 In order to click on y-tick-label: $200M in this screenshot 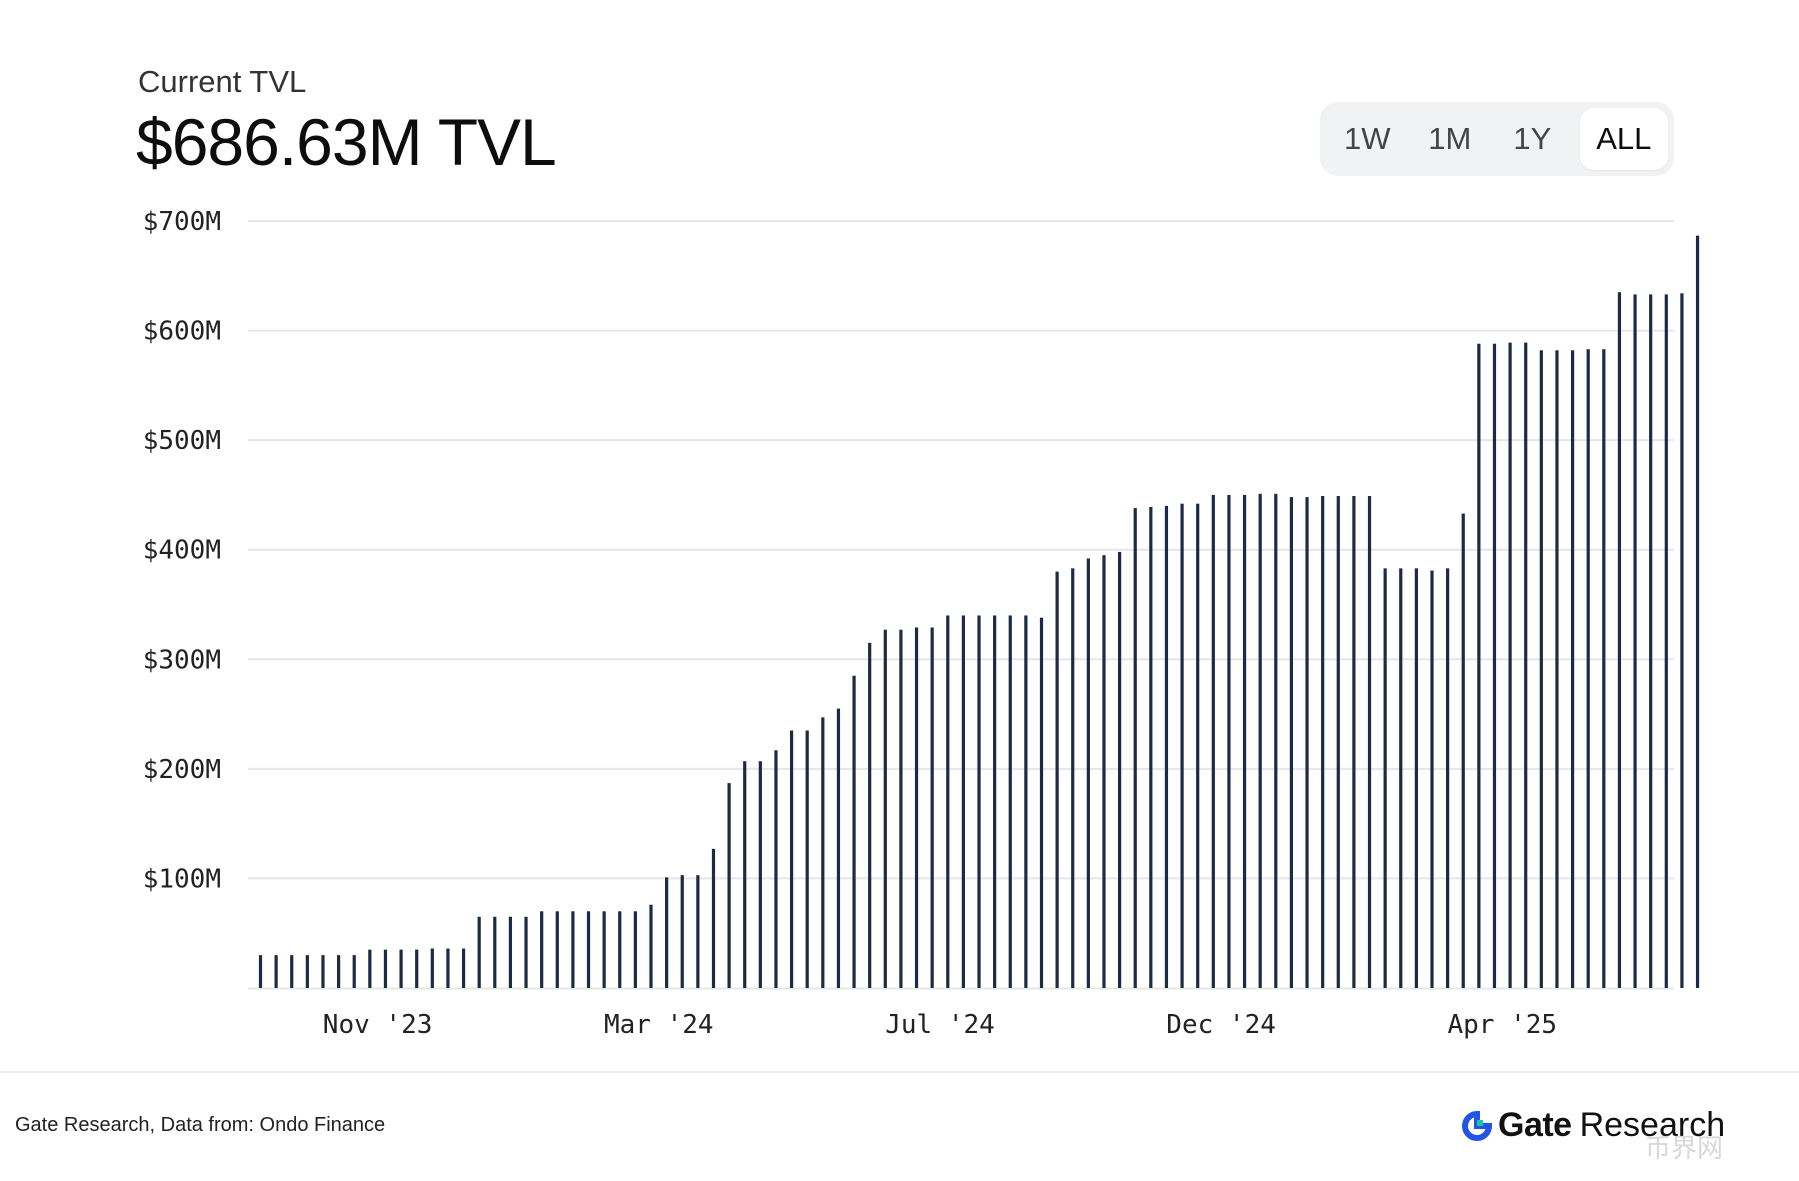, I will do `click(182, 770)`.